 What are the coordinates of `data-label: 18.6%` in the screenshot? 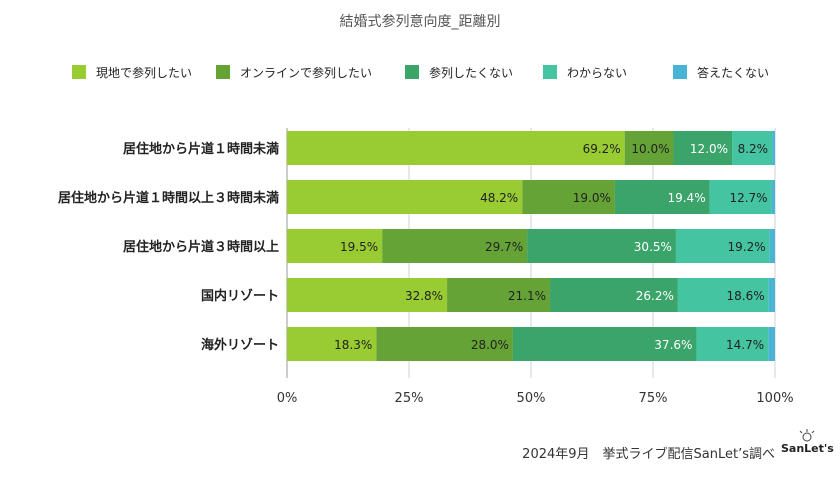 It's located at (746, 296).